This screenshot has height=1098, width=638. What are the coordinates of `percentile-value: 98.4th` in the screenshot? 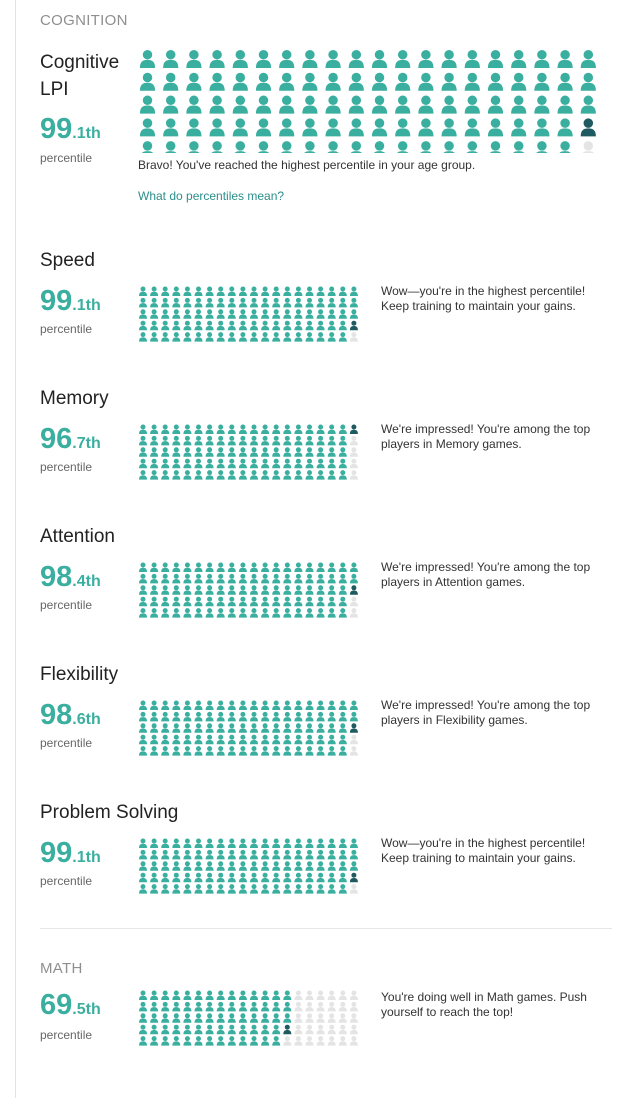 It's located at (70, 577).